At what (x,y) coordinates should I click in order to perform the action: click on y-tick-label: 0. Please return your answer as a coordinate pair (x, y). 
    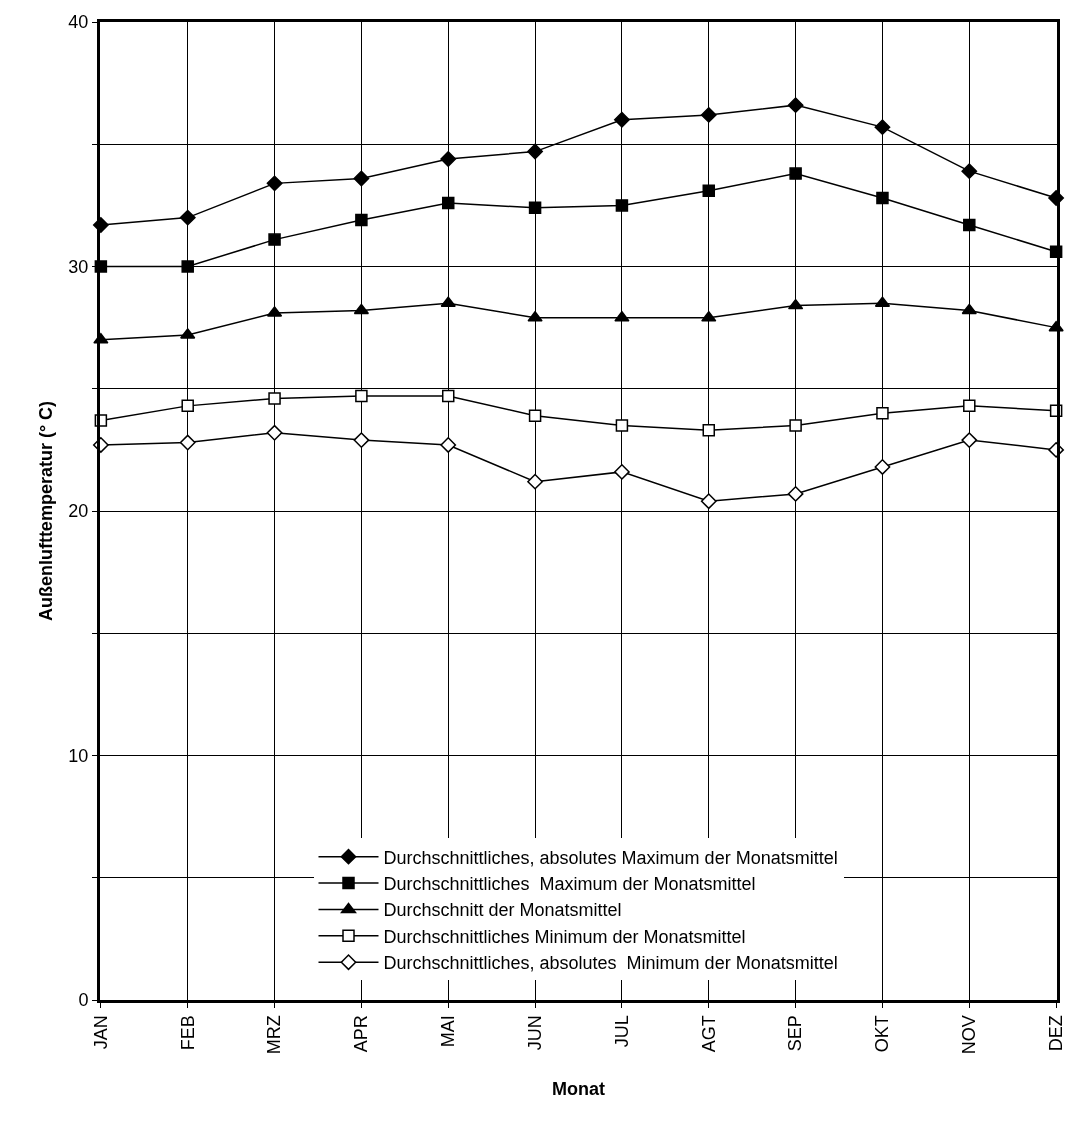
    Looking at the image, I should click on (83, 1000).